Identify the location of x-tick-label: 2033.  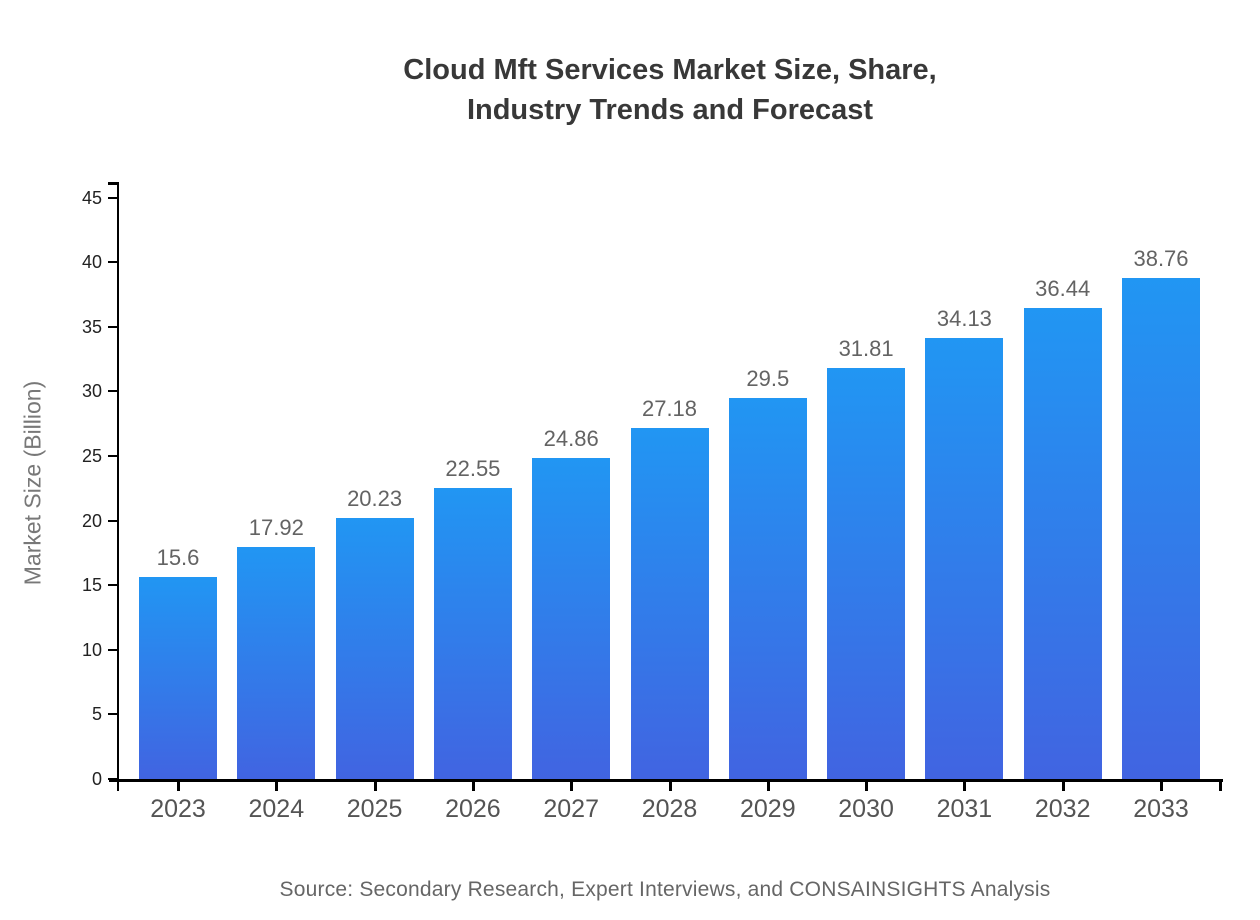
(1161, 809).